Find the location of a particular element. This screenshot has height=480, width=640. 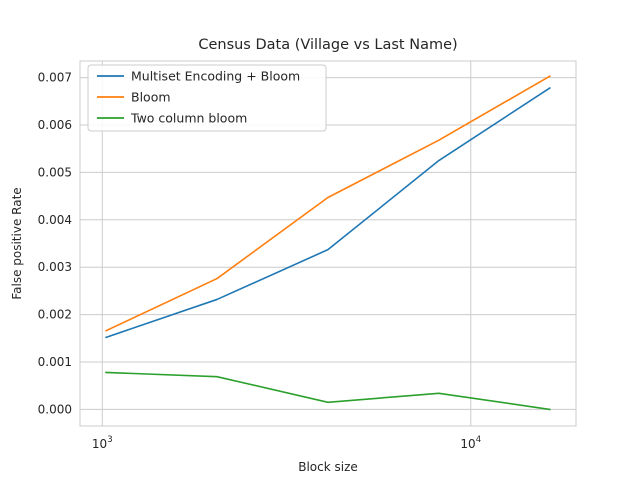

x-axis-label: Block size is located at coordinates (328, 467).